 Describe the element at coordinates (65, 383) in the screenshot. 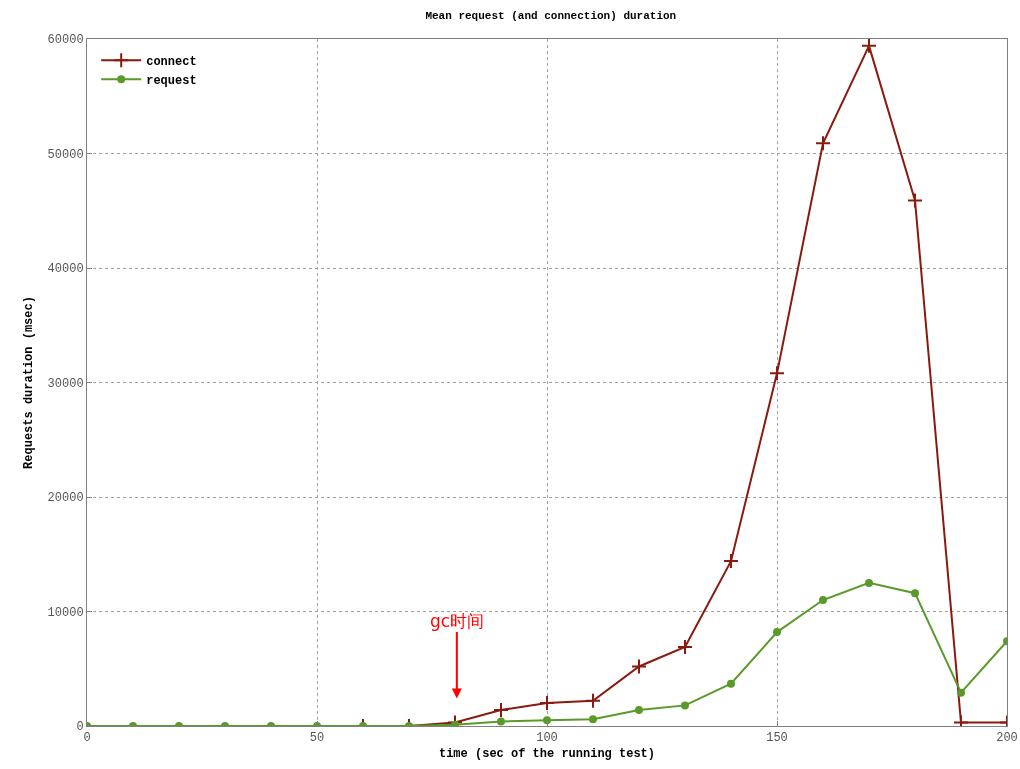

I see `y-tick-label: 30000` at that location.